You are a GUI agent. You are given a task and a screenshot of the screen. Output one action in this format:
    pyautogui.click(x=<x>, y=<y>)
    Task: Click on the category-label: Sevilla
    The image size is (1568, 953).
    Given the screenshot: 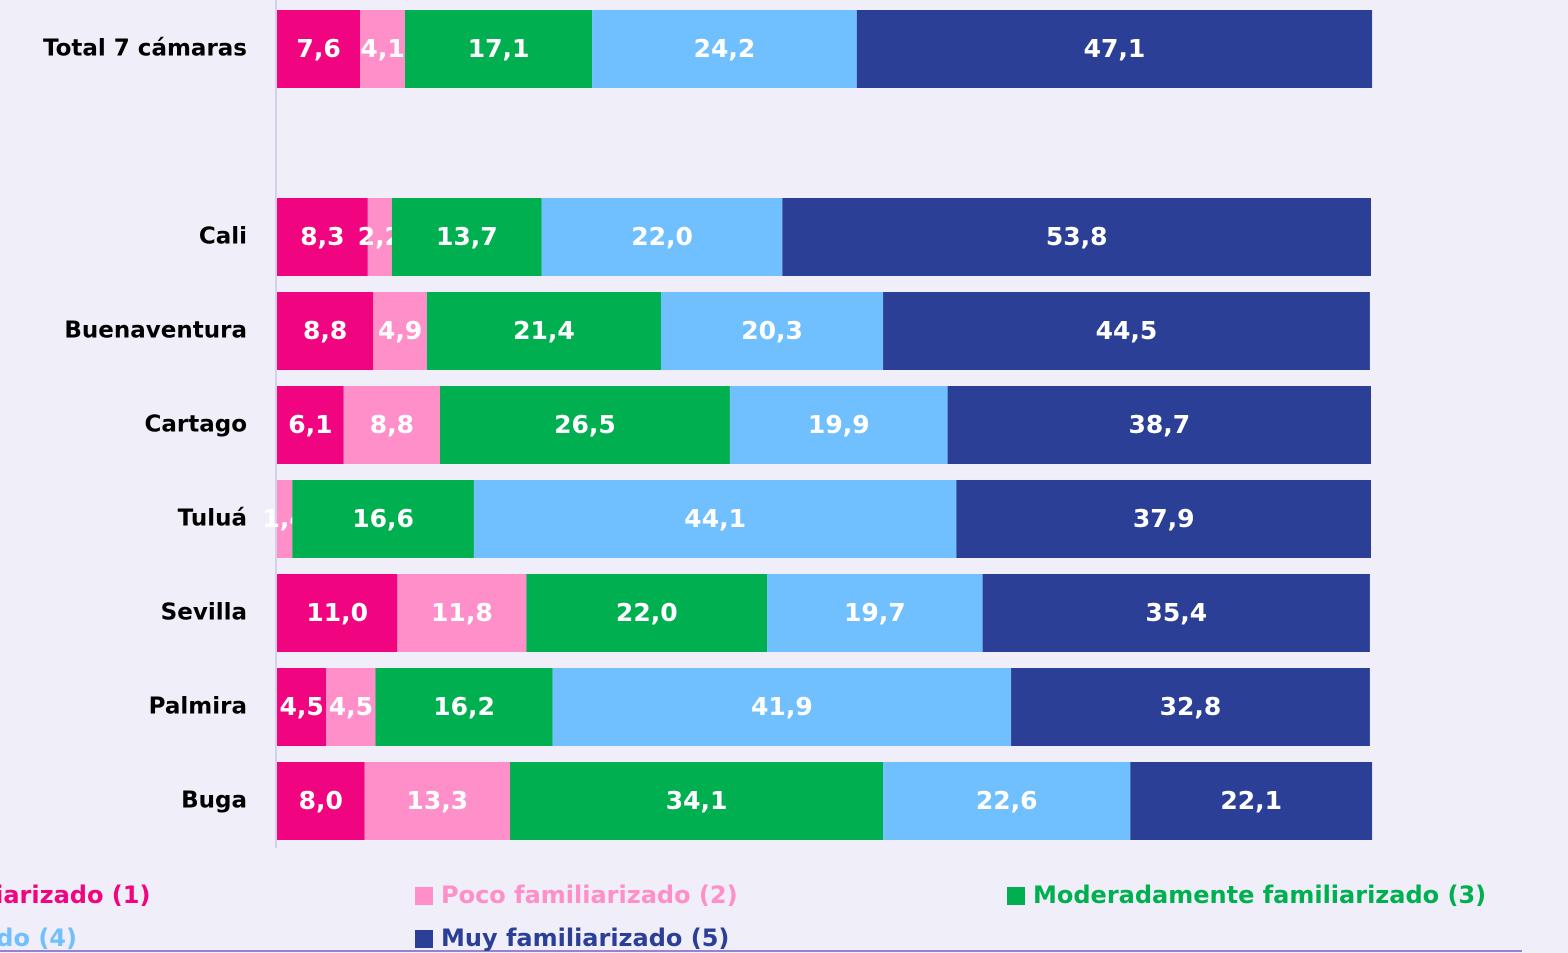 What is the action you would take?
    pyautogui.click(x=204, y=613)
    